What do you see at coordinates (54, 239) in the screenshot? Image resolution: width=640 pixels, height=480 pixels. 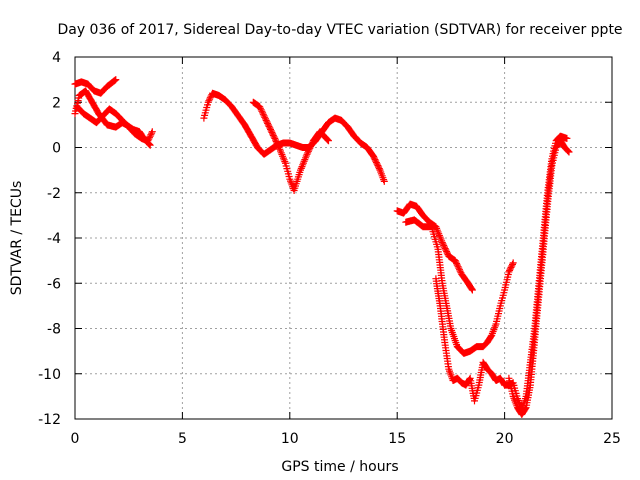 I see `y-tick-label: -4` at bounding box center [54, 239].